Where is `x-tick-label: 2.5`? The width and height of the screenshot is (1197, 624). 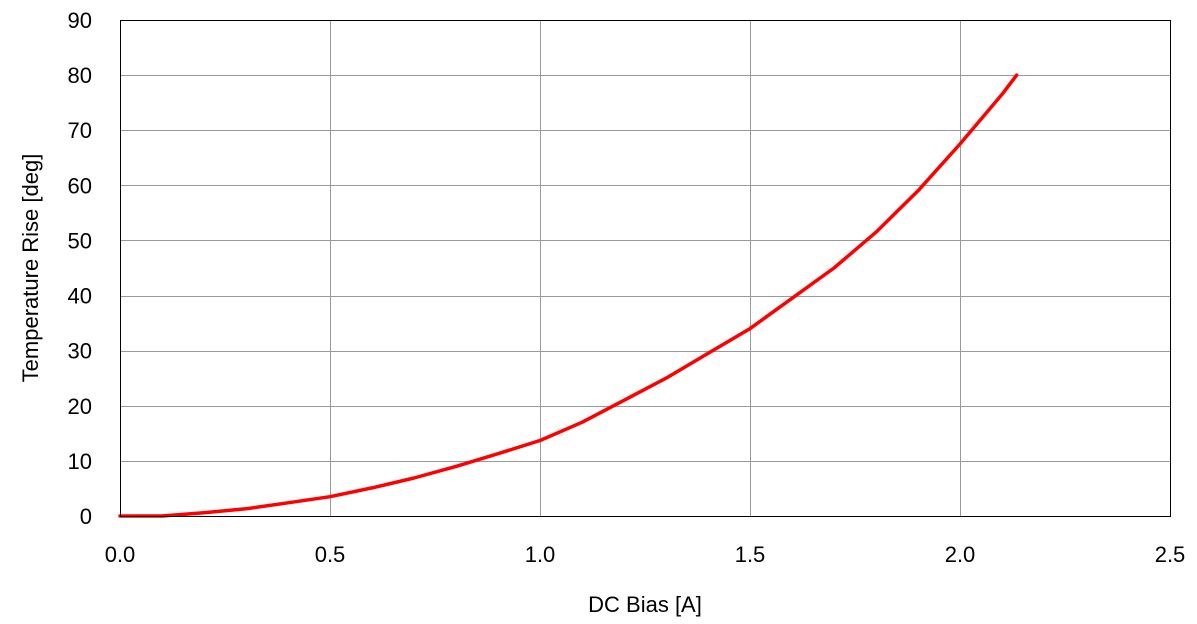 x-tick-label: 2.5 is located at coordinates (1170, 554).